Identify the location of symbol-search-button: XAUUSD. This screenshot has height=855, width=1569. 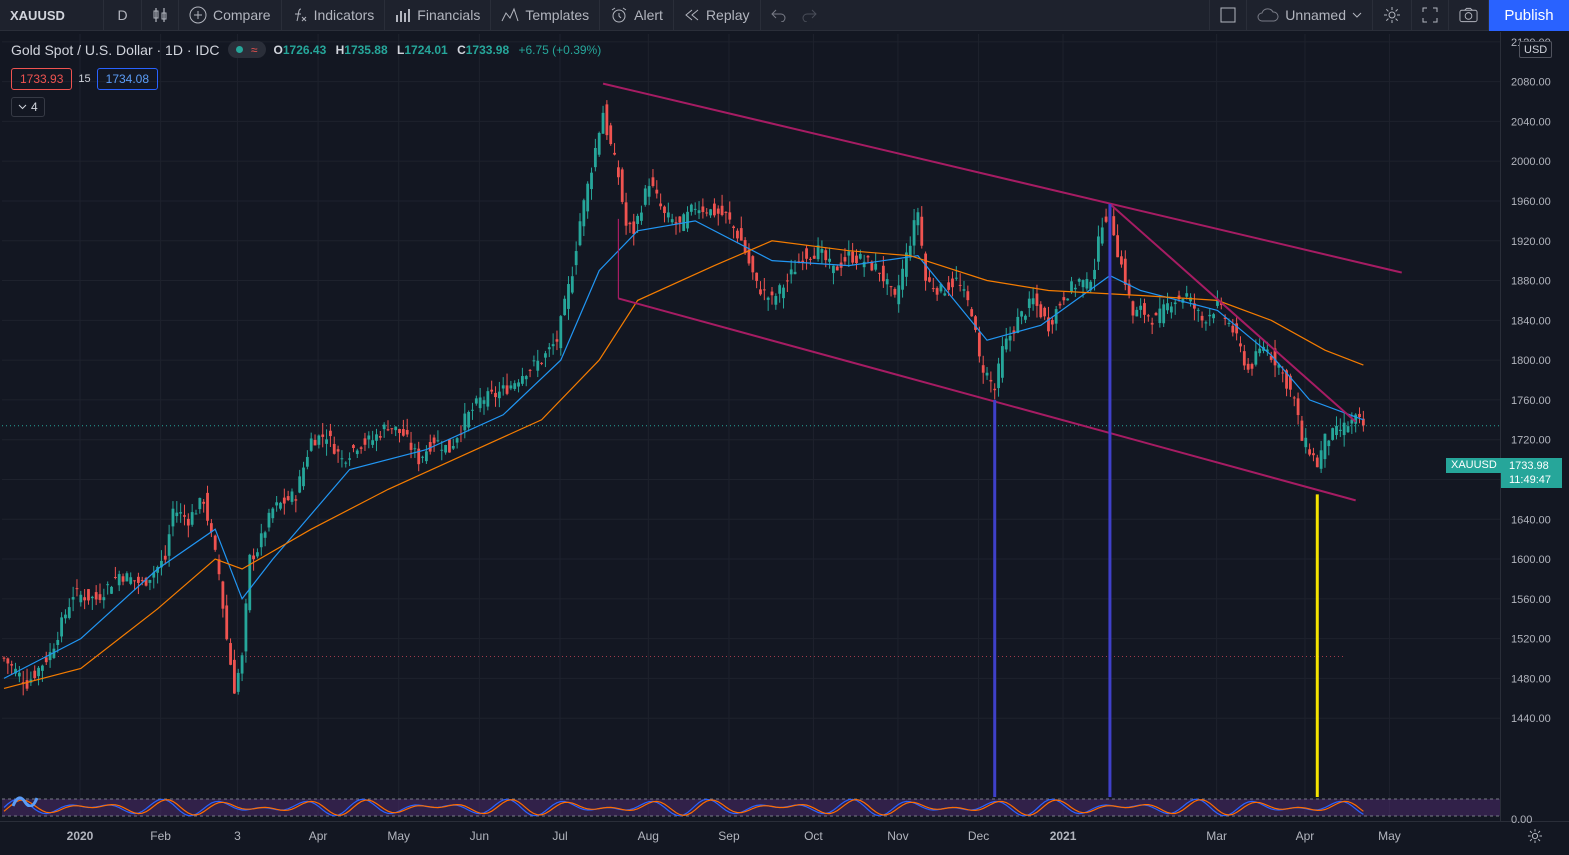
(52, 15).